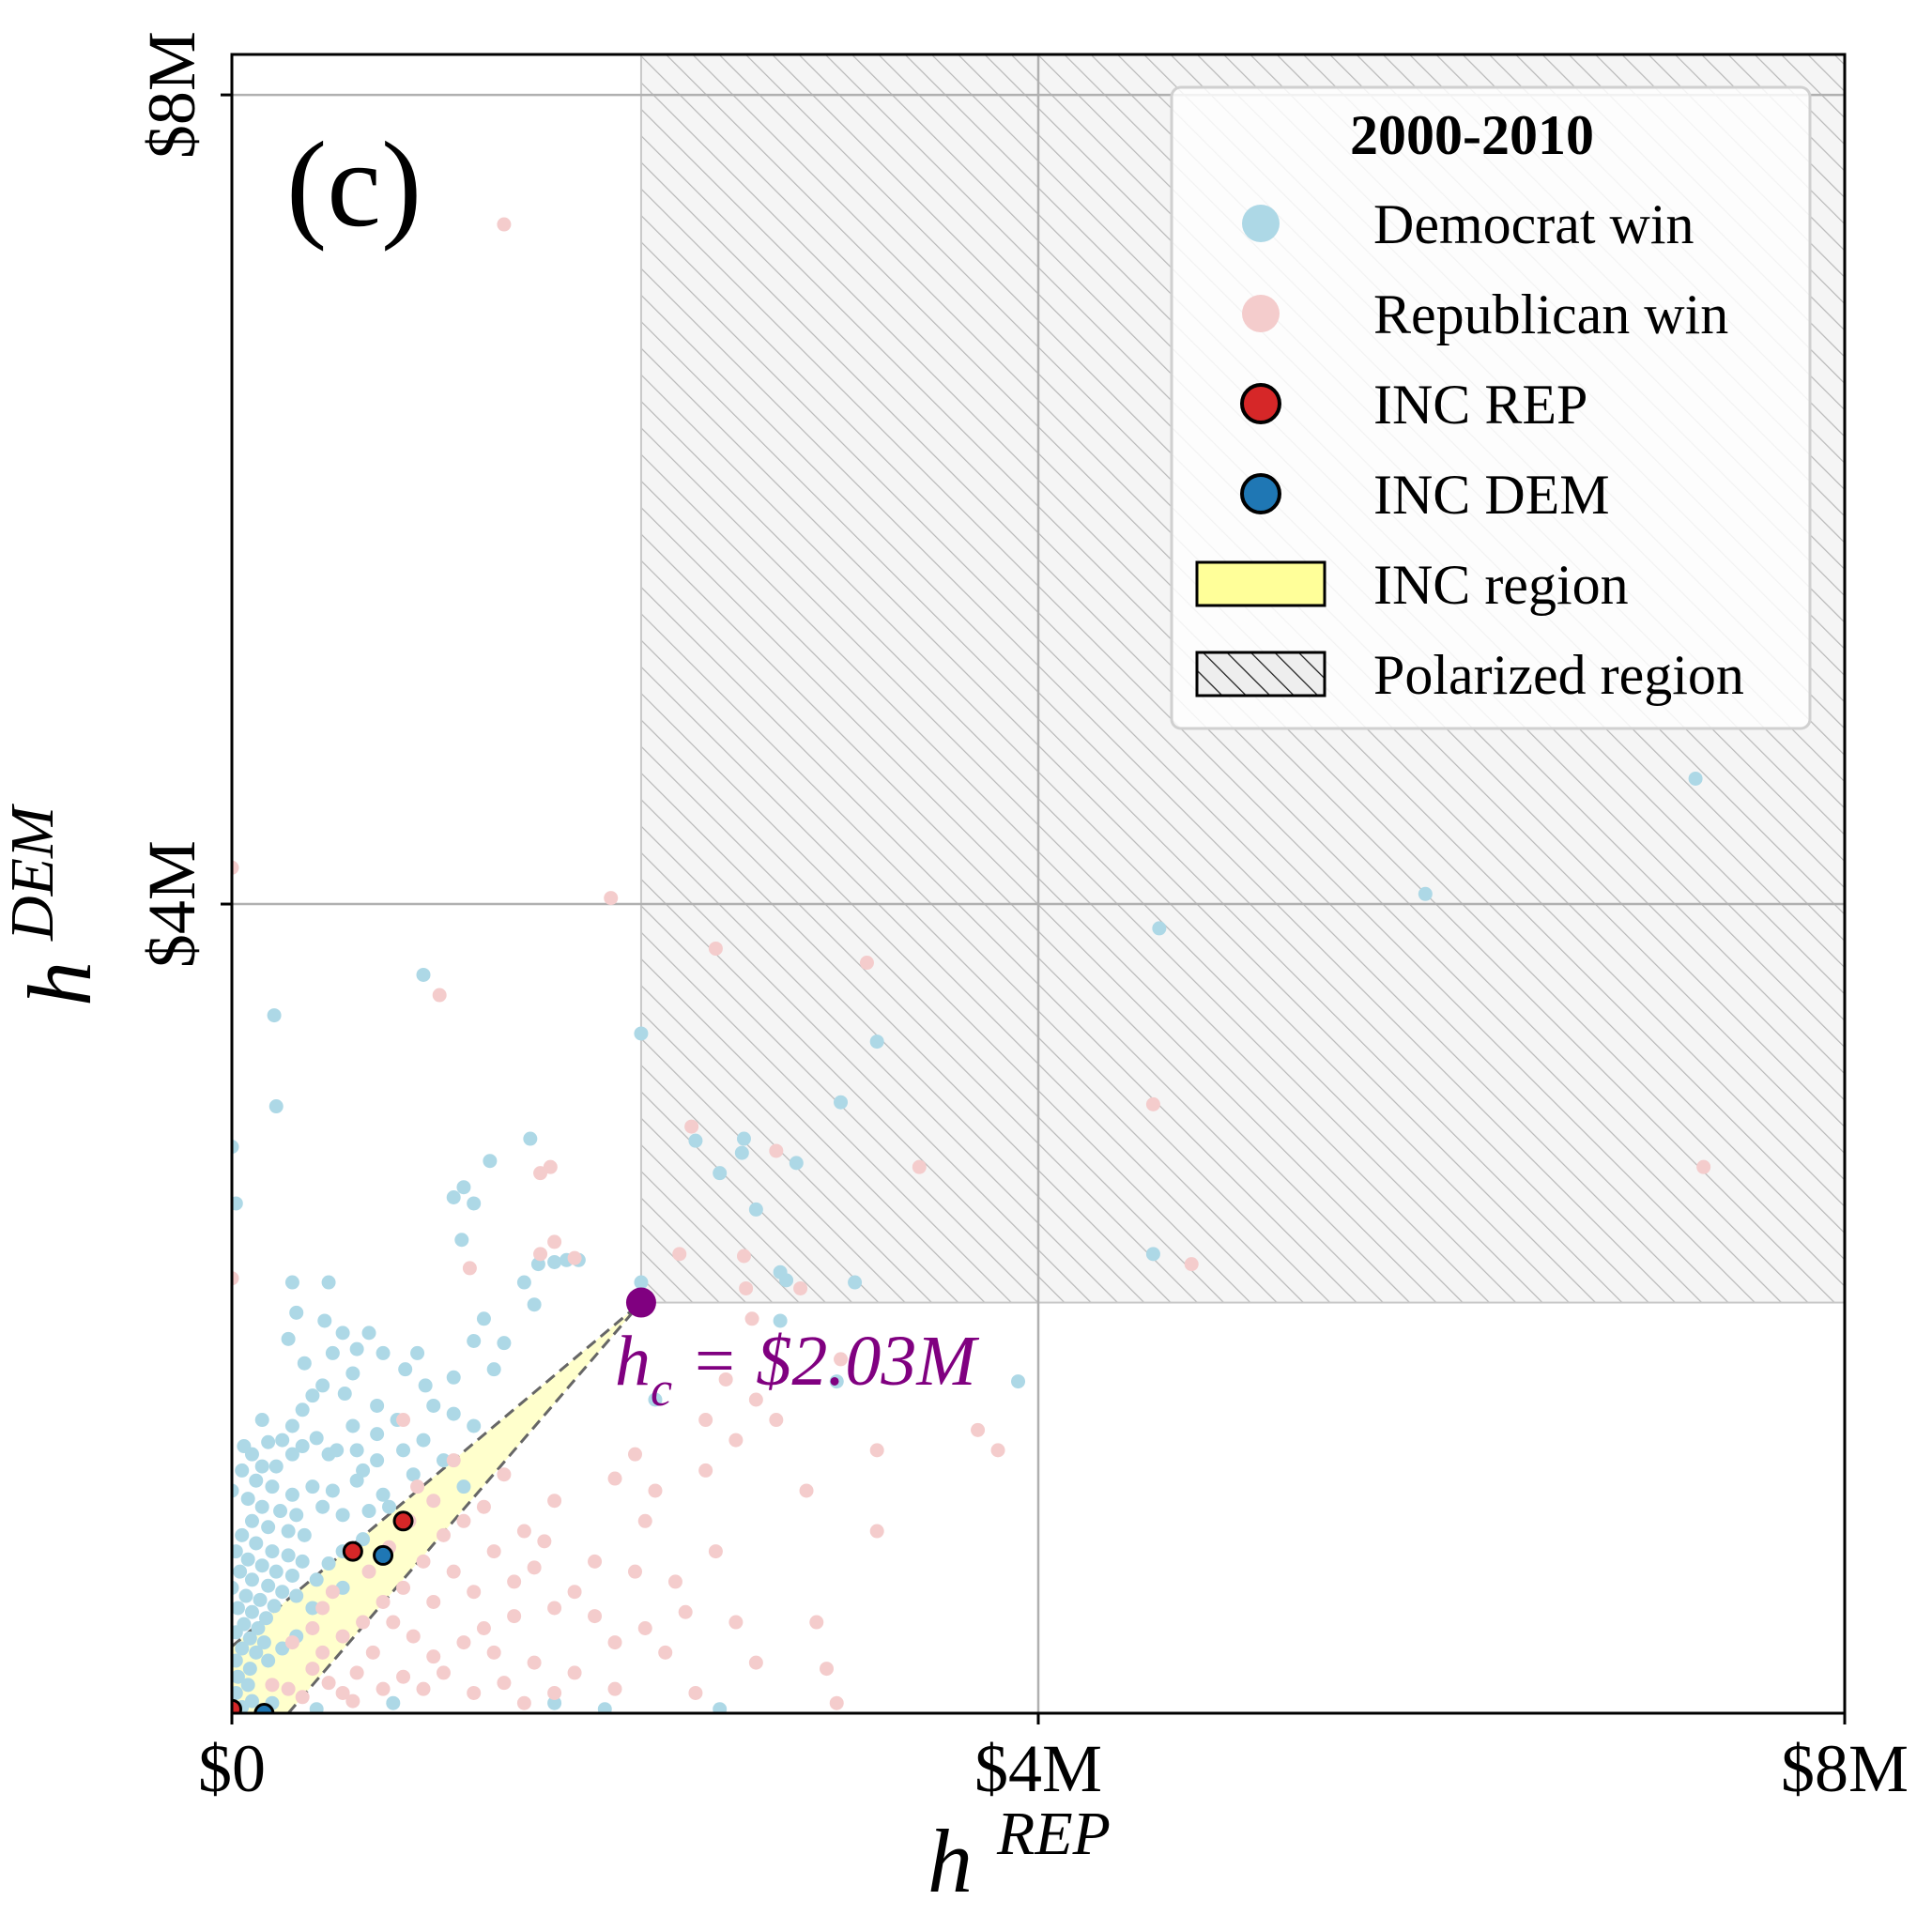 The image size is (1932, 1931). Describe the element at coordinates (55, 904) in the screenshot. I see `y-axis-title: h DEM` at that location.